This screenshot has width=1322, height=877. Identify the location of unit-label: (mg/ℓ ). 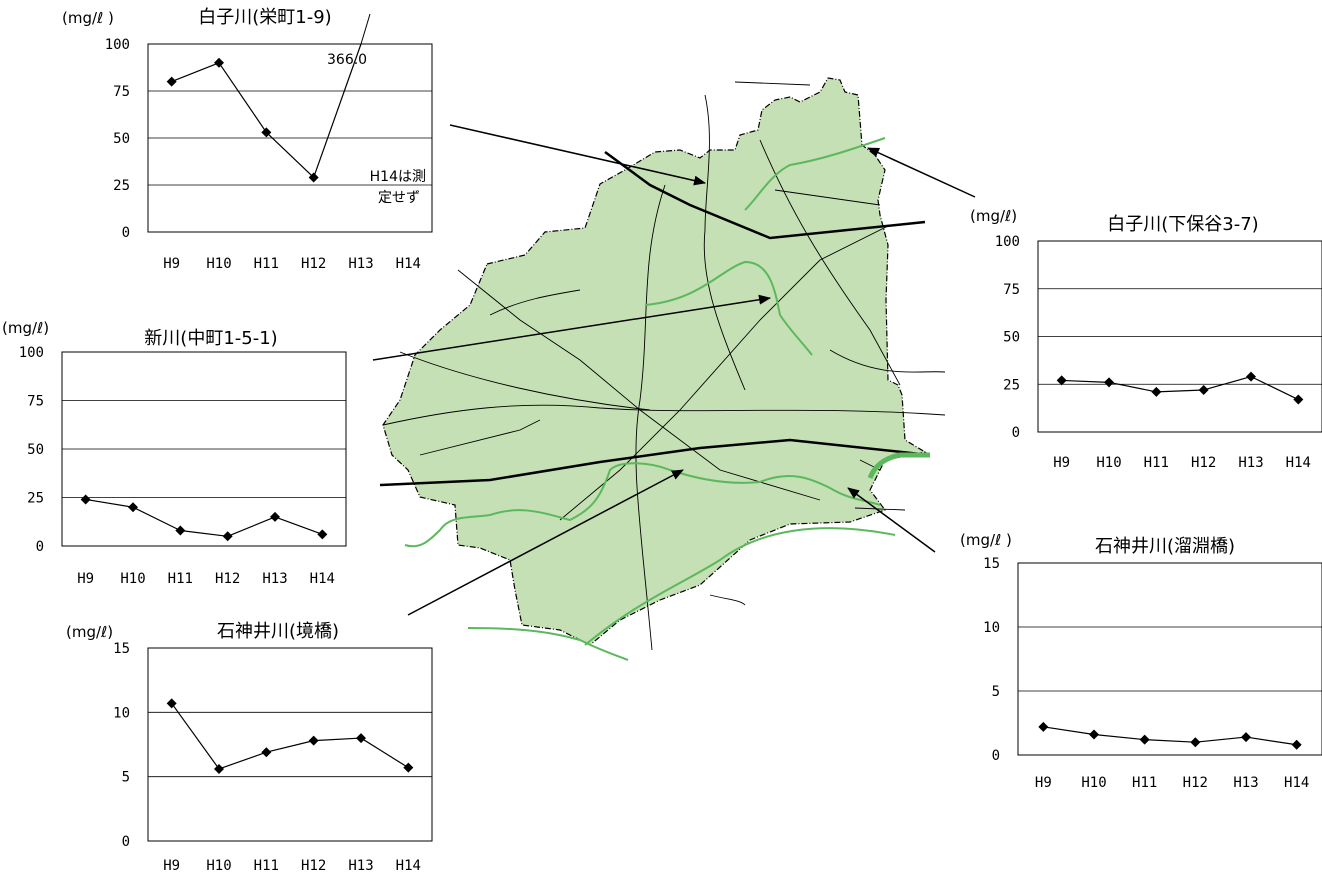
(88, 18).